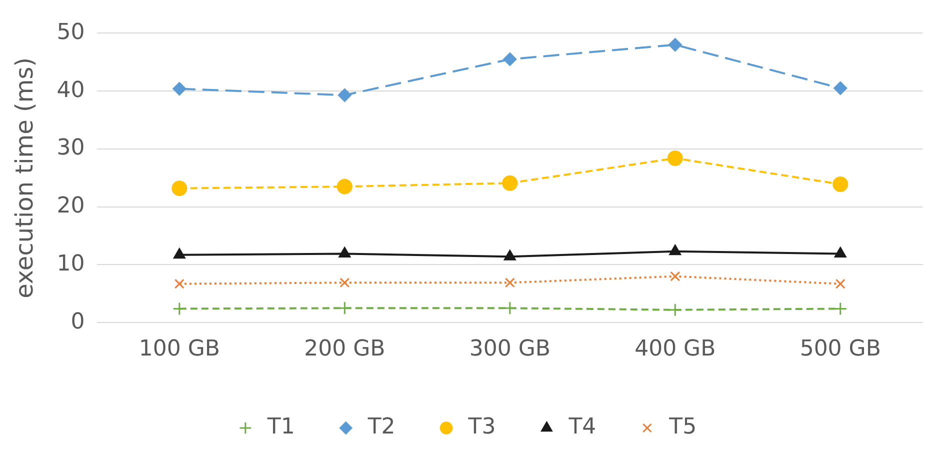 Image resolution: width=941 pixels, height=457 pixels. I want to click on x-tick-label: 100 GB, so click(179, 349).